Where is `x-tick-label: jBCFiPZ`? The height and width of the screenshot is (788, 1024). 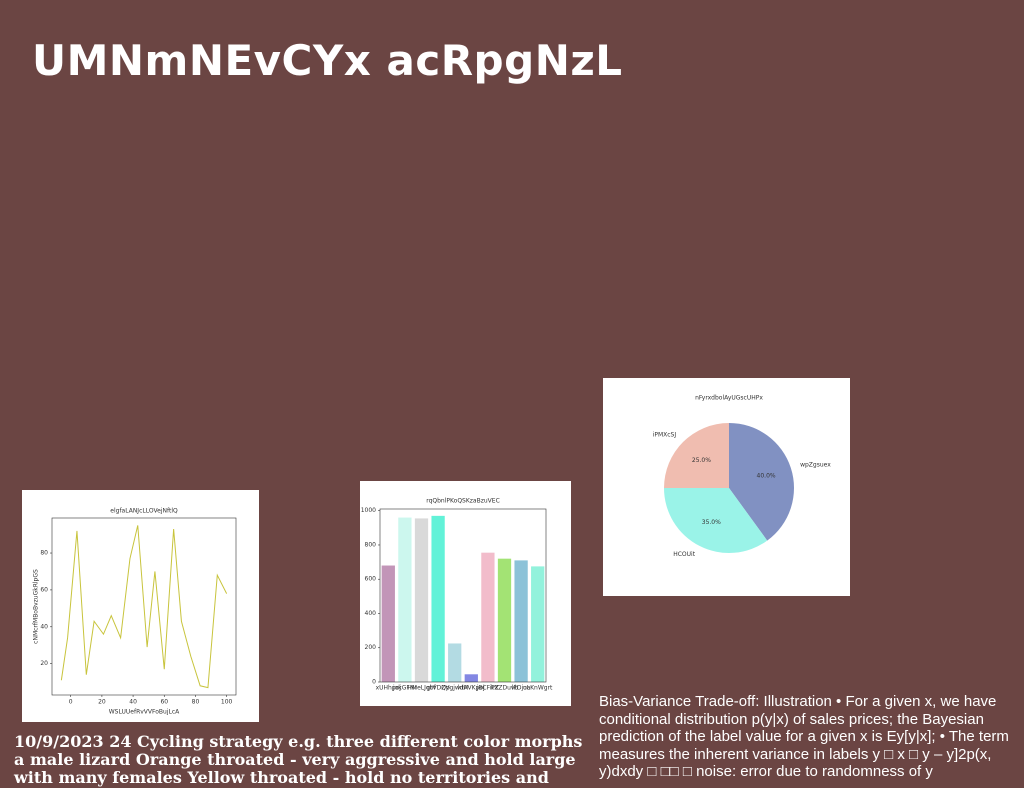
x-tick-label: jBCFiPZ is located at coordinates (487, 688).